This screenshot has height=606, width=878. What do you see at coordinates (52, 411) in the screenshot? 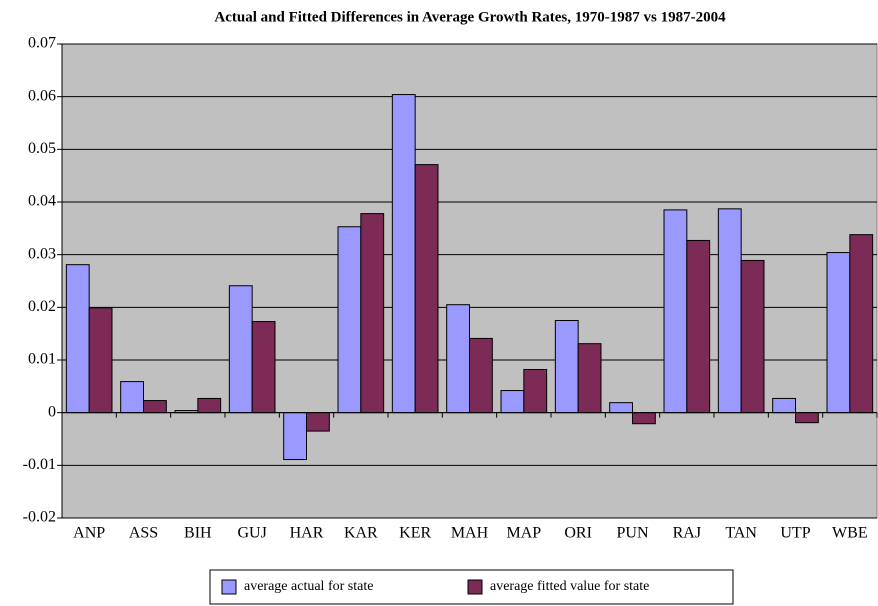
I see `y-tick-label: 0` at bounding box center [52, 411].